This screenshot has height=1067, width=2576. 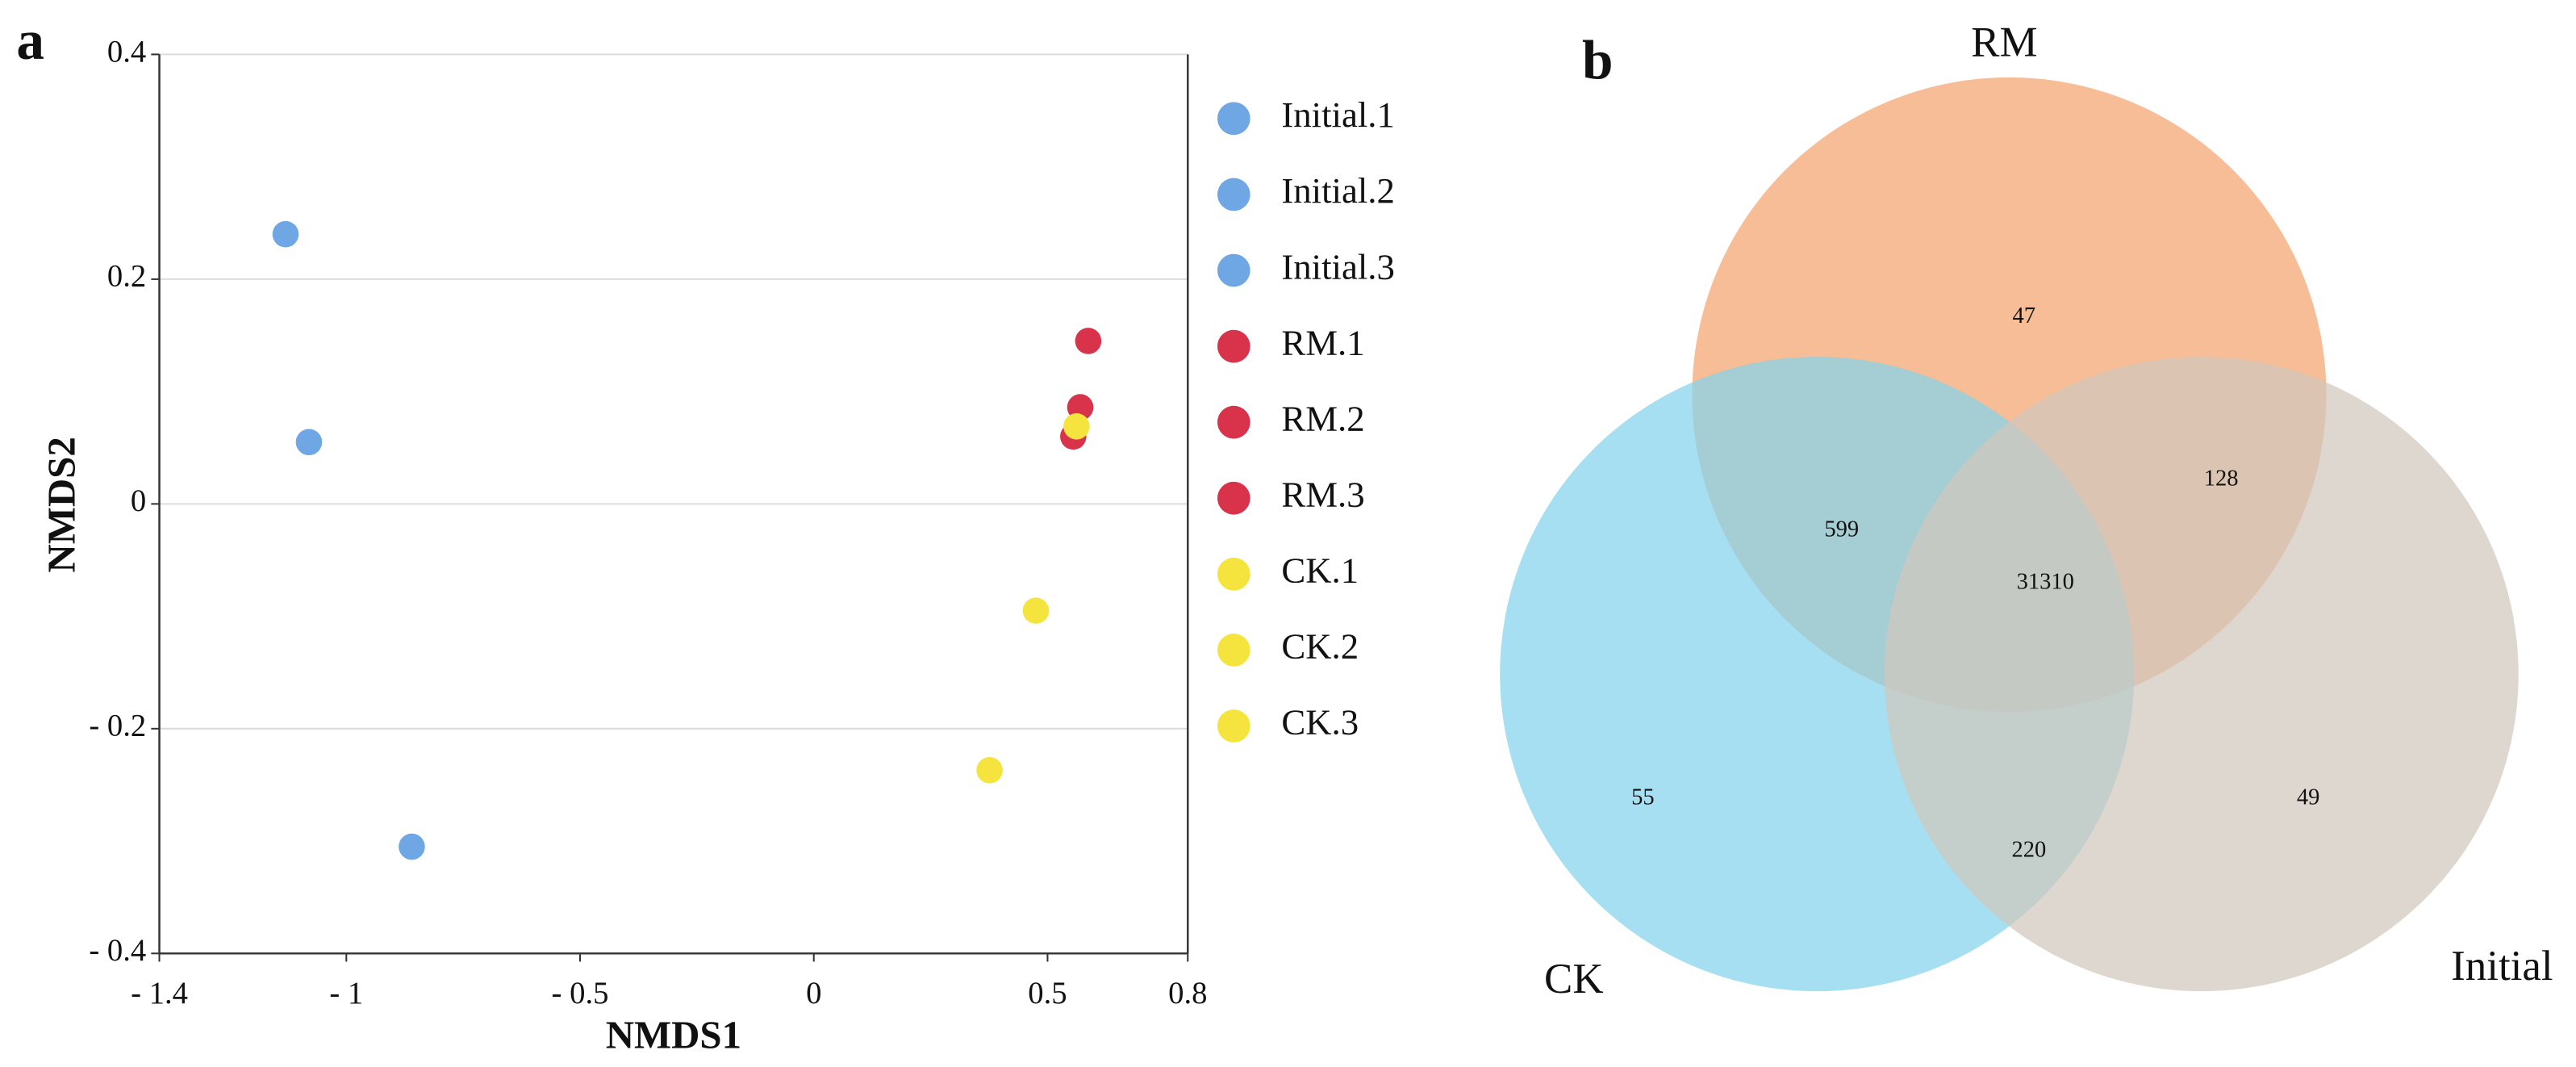 I want to click on x-tick-label: 0.8, so click(x=1187, y=994).